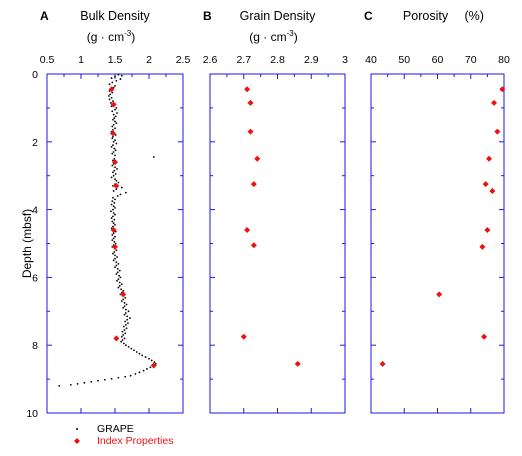 The image size is (522, 456). What do you see at coordinates (267, 37) in the screenshot?
I see `unit-base: (g · cm` at bounding box center [267, 37].